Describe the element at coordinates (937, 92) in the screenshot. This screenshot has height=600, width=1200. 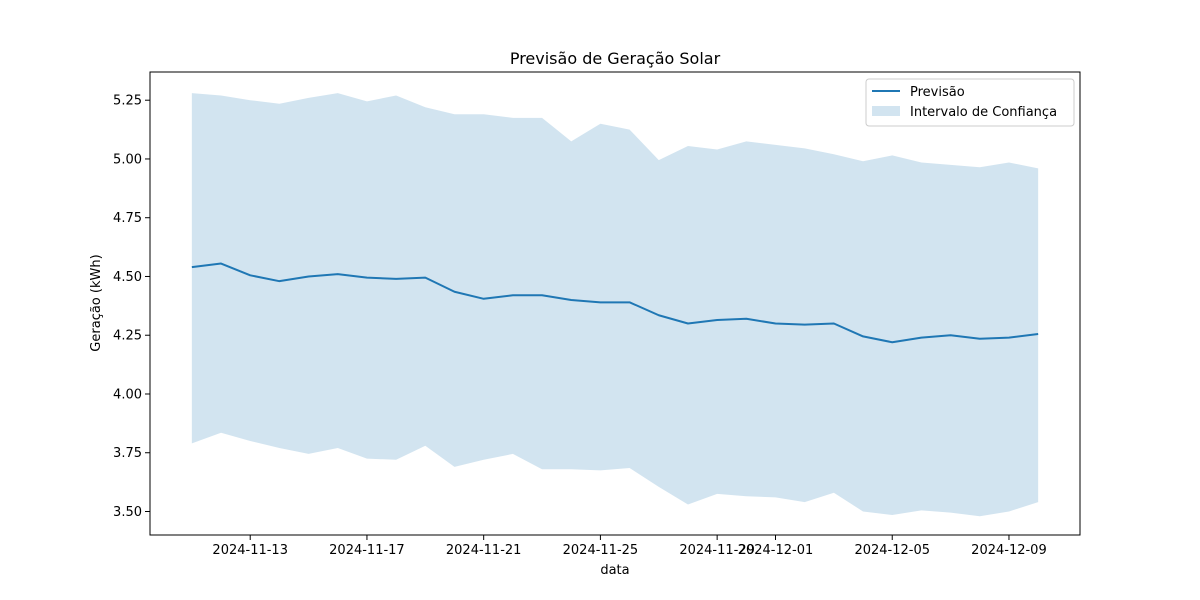
I see `legend-label-forecast: Previsão` at that location.